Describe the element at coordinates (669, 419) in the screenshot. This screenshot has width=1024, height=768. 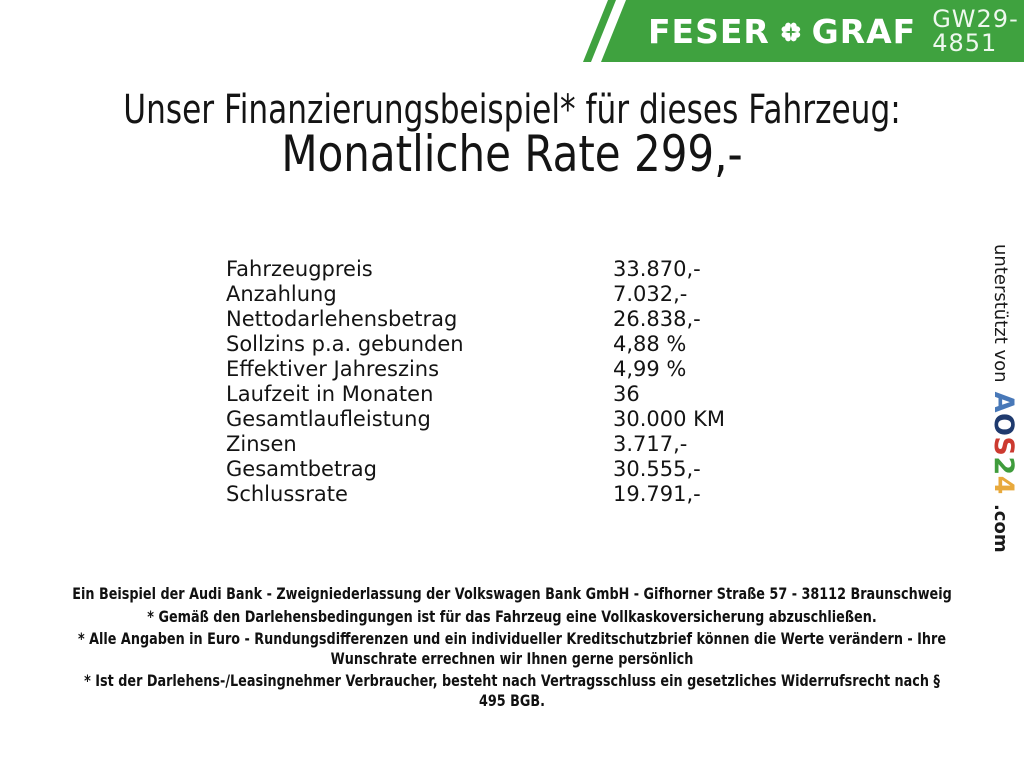
I see `row-value: 30.000 KM` at that location.